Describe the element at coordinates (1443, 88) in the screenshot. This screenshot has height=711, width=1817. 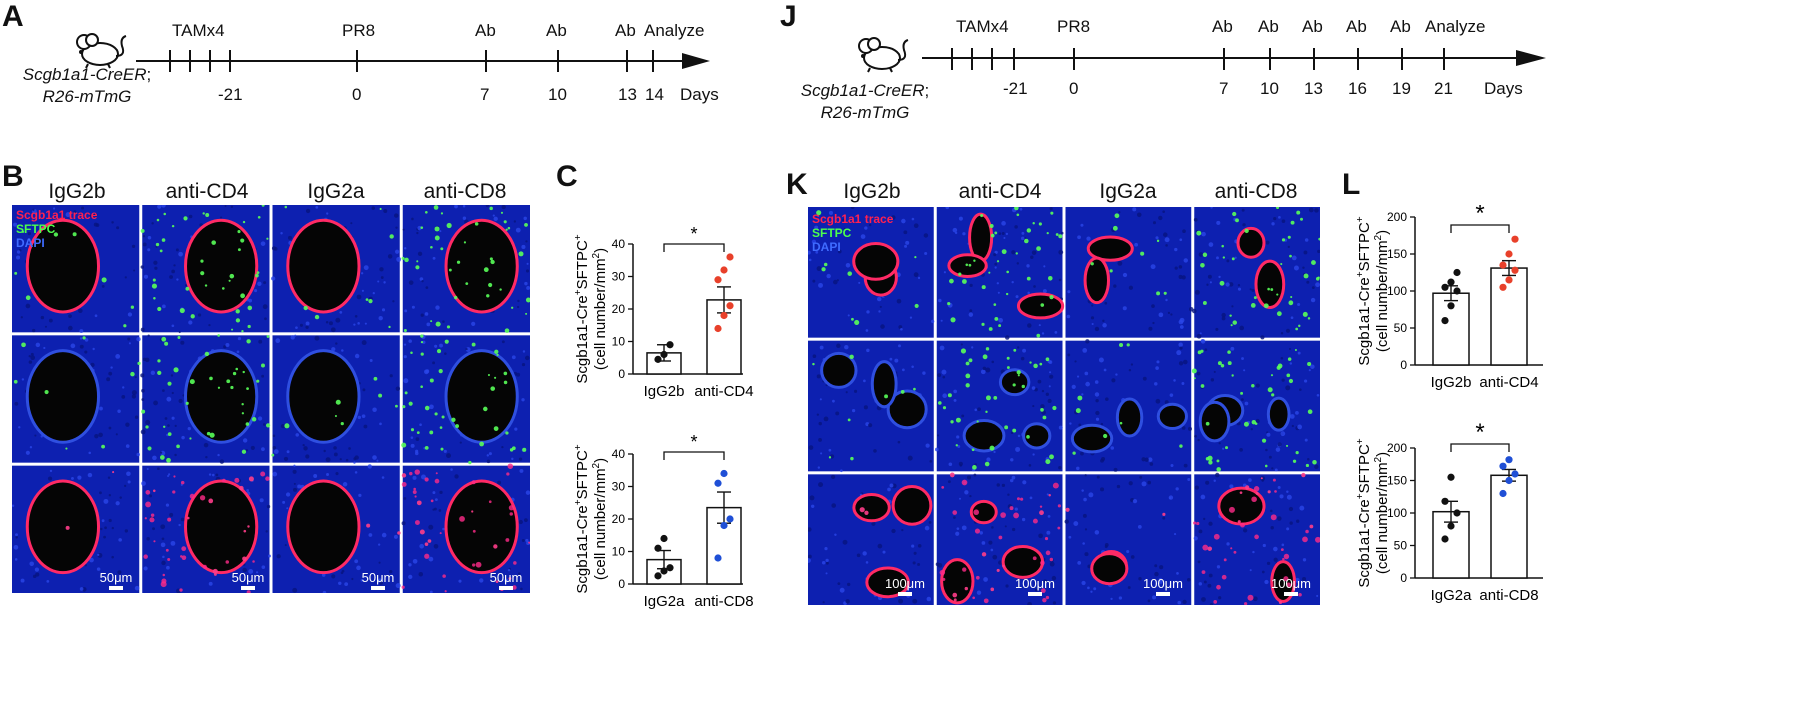
I see `day-label: 21` at that location.